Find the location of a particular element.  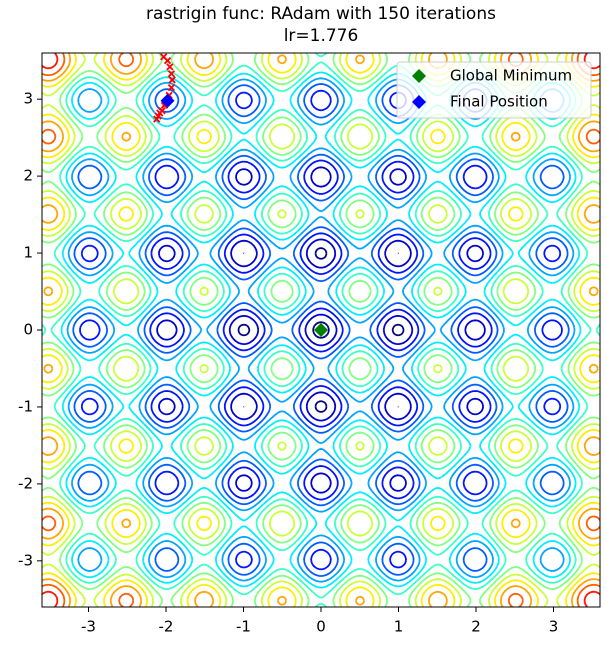

legend-label: Global Minimum is located at coordinates (511, 76).